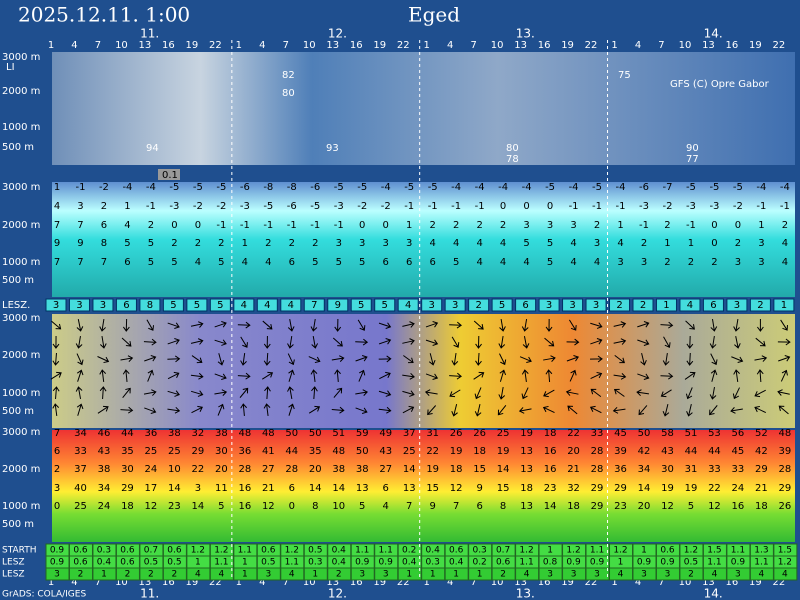  I want to click on hour: 22, so click(215, 582).